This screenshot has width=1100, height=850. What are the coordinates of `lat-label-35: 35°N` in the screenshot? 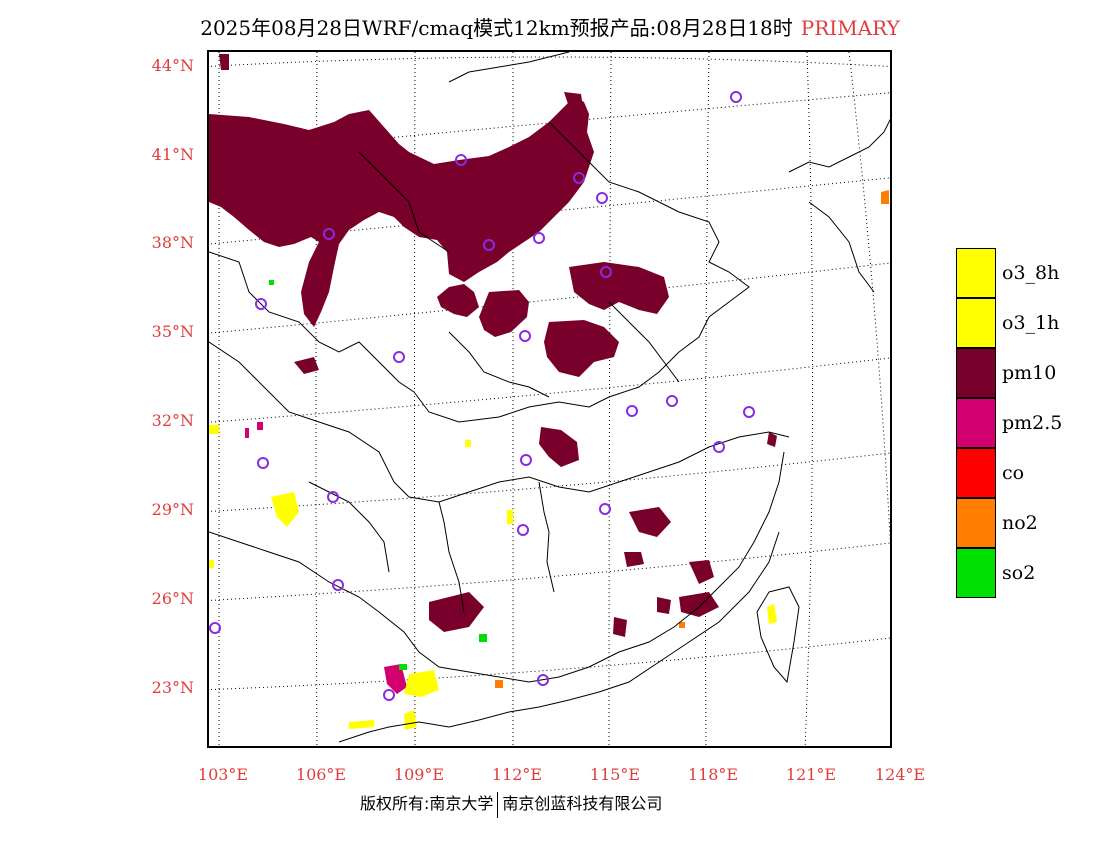 It's located at (172, 331).